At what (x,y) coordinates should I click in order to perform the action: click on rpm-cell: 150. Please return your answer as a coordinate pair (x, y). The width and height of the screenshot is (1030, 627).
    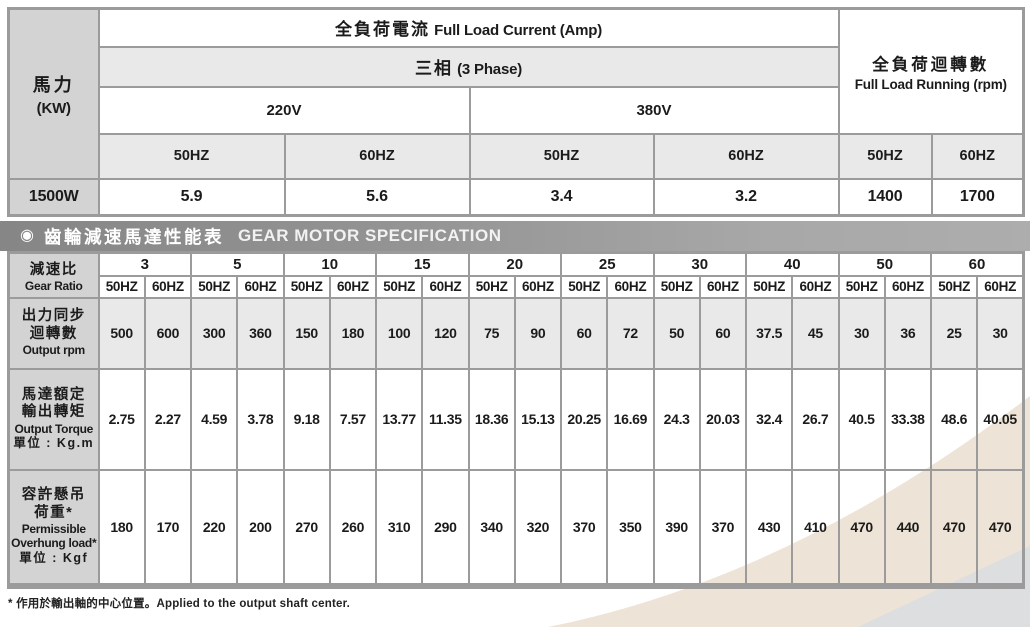
    Looking at the image, I should click on (306, 333).